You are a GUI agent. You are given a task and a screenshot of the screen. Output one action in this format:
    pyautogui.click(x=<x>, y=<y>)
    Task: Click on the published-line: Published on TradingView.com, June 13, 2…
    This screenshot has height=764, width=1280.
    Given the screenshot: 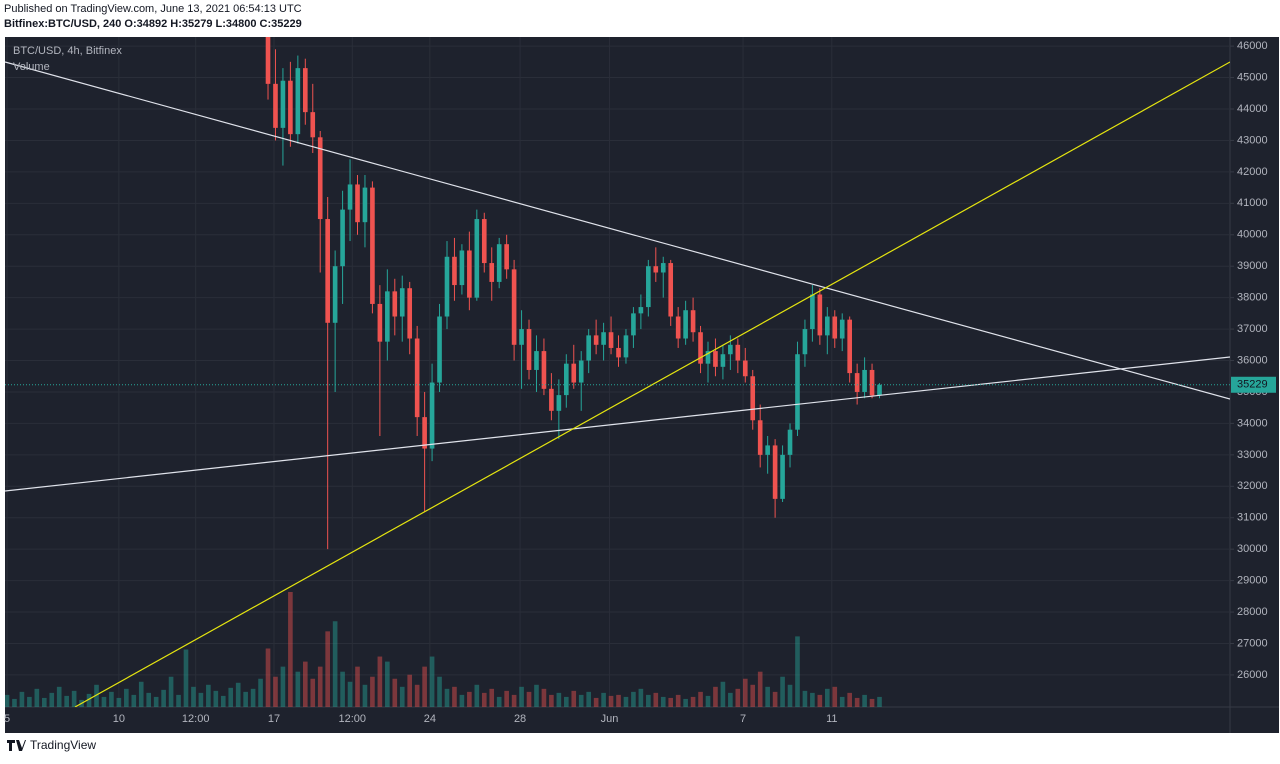 What is the action you would take?
    pyautogui.click(x=153, y=9)
    